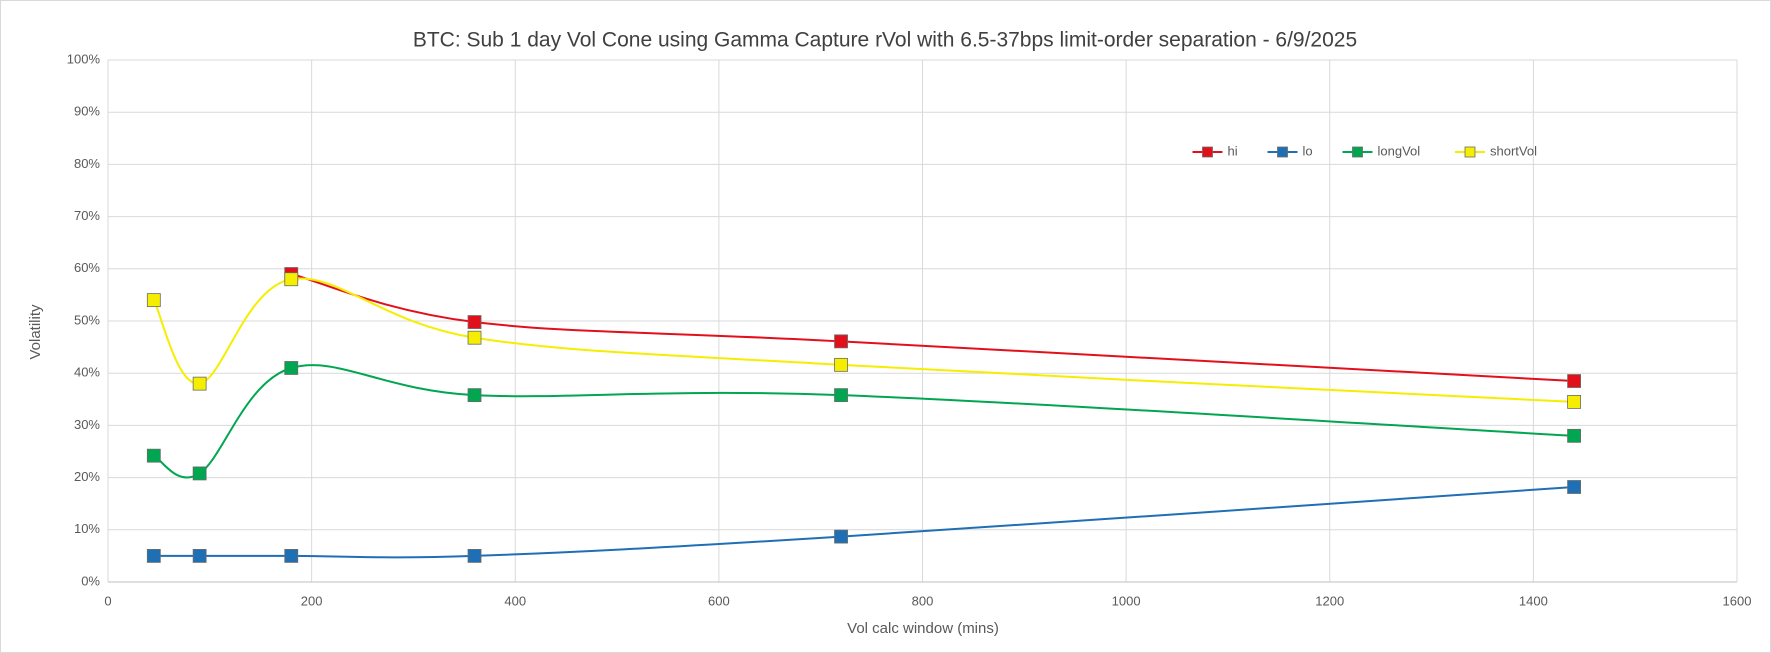  Describe the element at coordinates (515, 600) in the screenshot. I see `x-tick-label: 400` at that location.